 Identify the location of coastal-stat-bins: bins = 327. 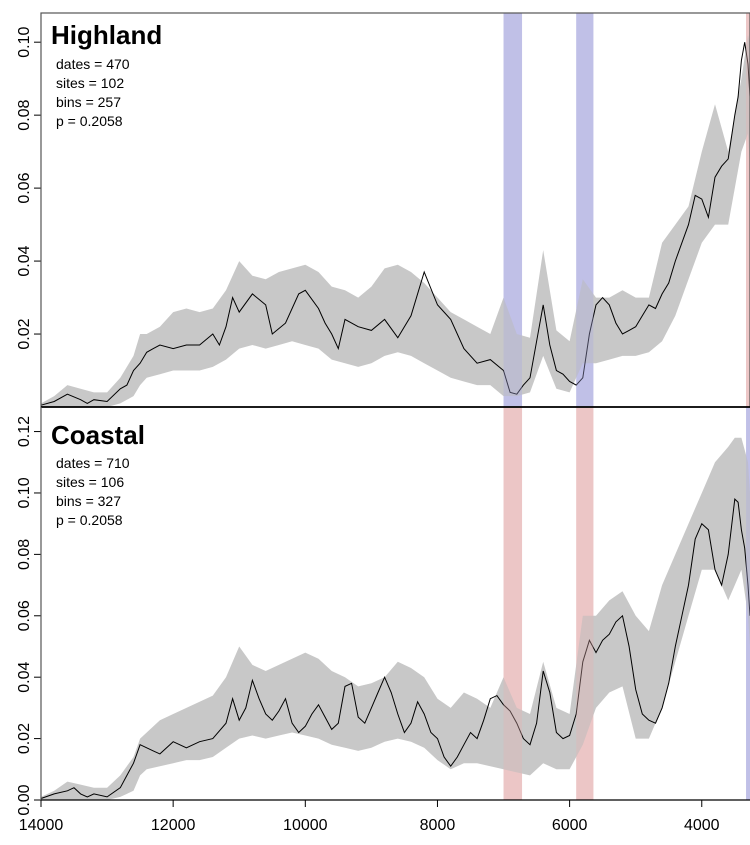
(88, 501).